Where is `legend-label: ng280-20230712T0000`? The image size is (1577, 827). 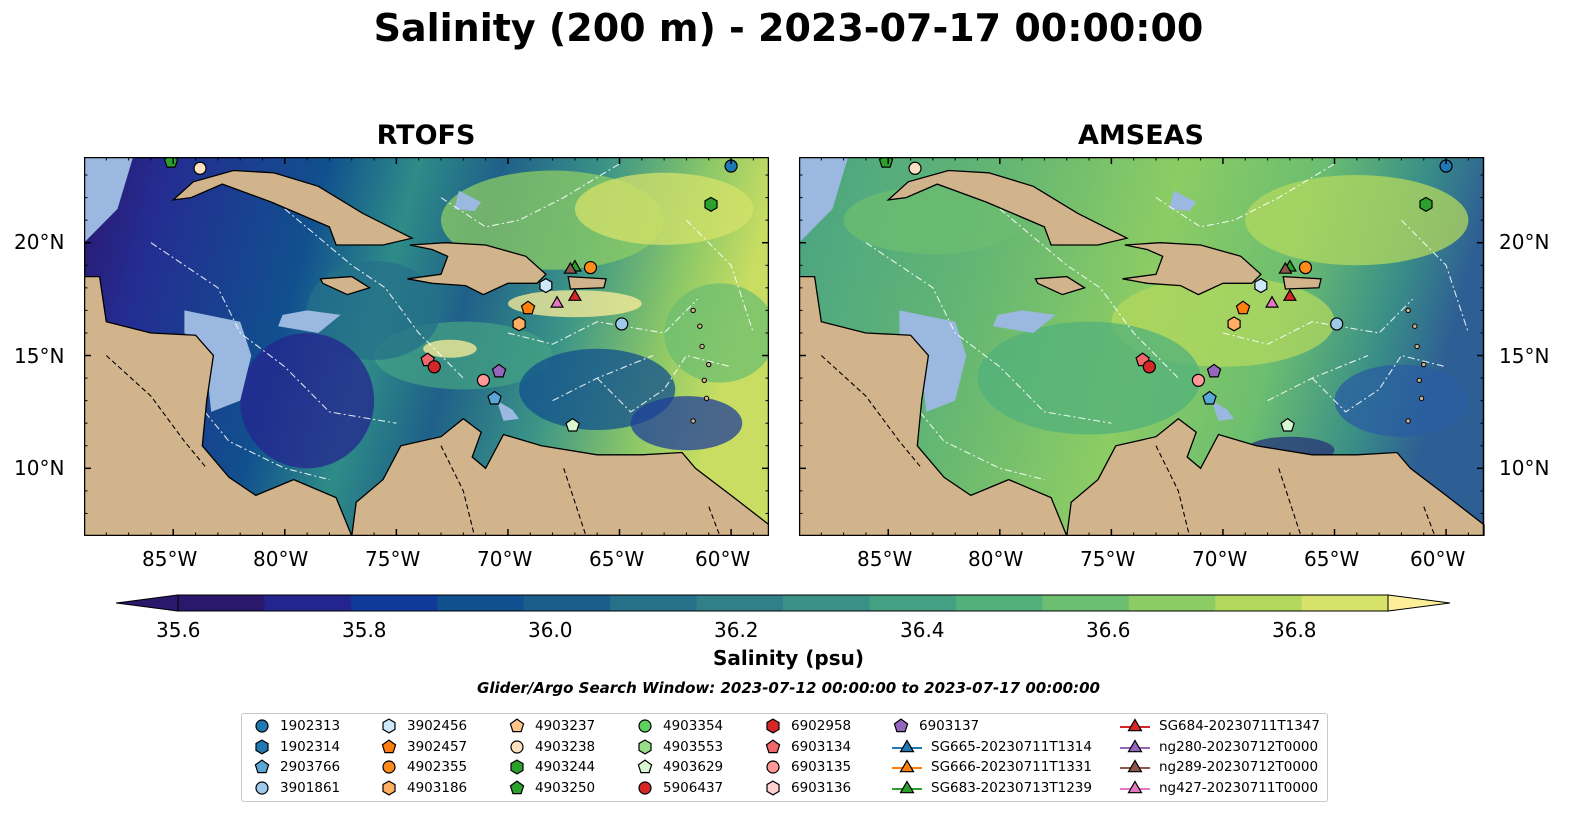 legend-label: ng280-20230712T0000 is located at coordinates (1239, 746).